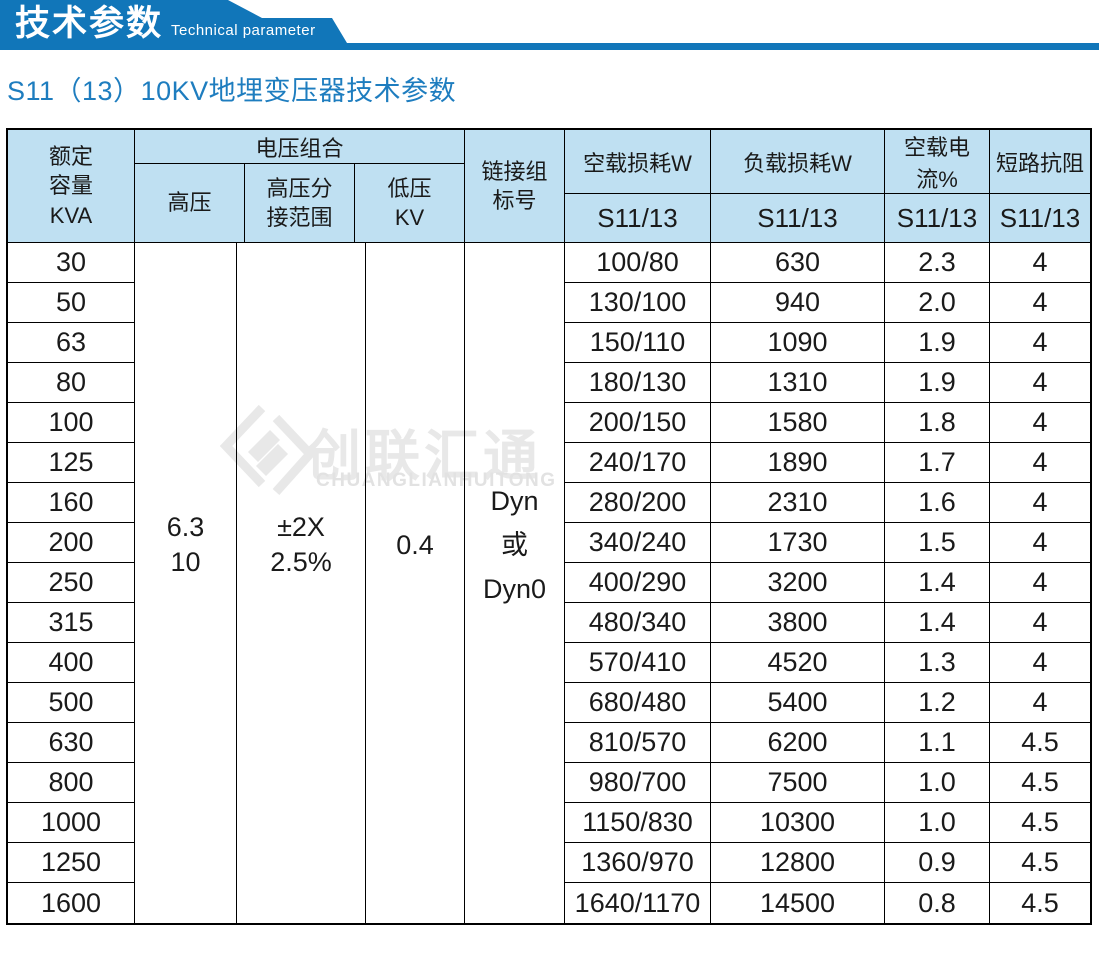  I want to click on header-impedance-group: 短路抗阻 S11/13, so click(1040, 186).